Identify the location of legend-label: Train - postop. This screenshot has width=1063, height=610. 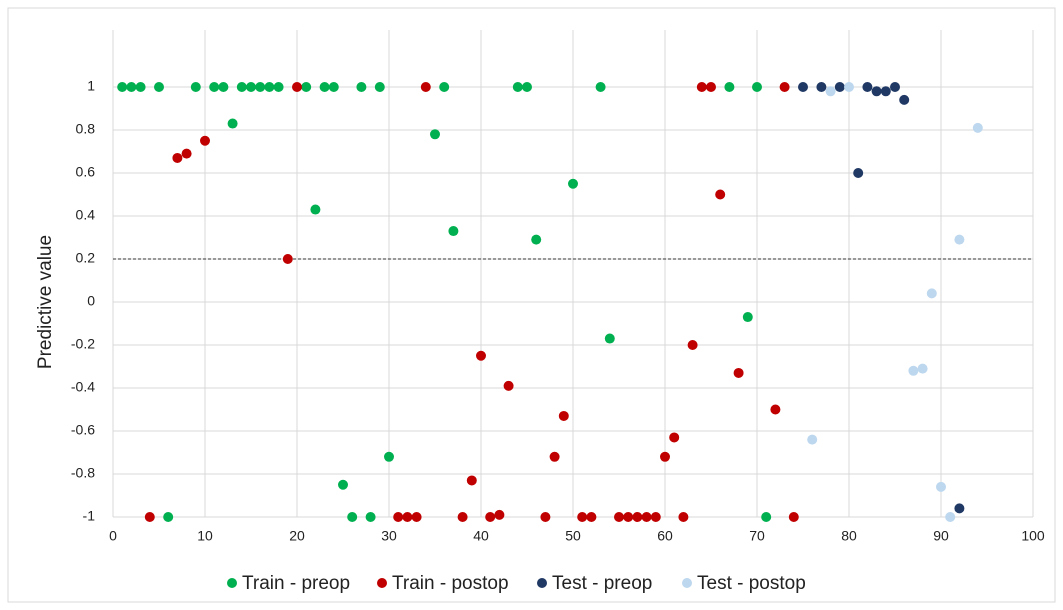
(450, 583).